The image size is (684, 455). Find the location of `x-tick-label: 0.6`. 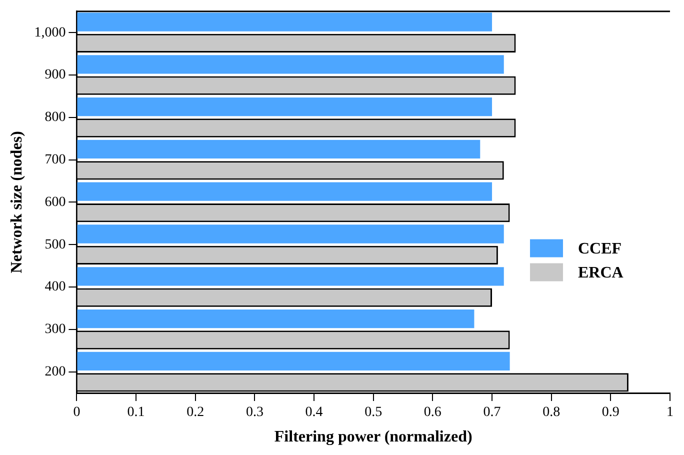

x-tick-label: 0.6 is located at coordinates (433, 412).